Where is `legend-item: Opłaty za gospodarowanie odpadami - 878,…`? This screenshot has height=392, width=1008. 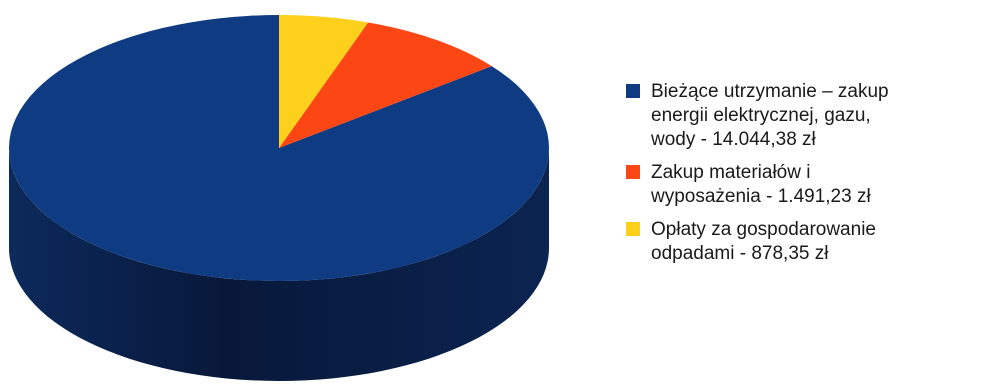
legend-item: Opłaty za gospodarowanie odpadami - 878,… is located at coordinates (817, 242).